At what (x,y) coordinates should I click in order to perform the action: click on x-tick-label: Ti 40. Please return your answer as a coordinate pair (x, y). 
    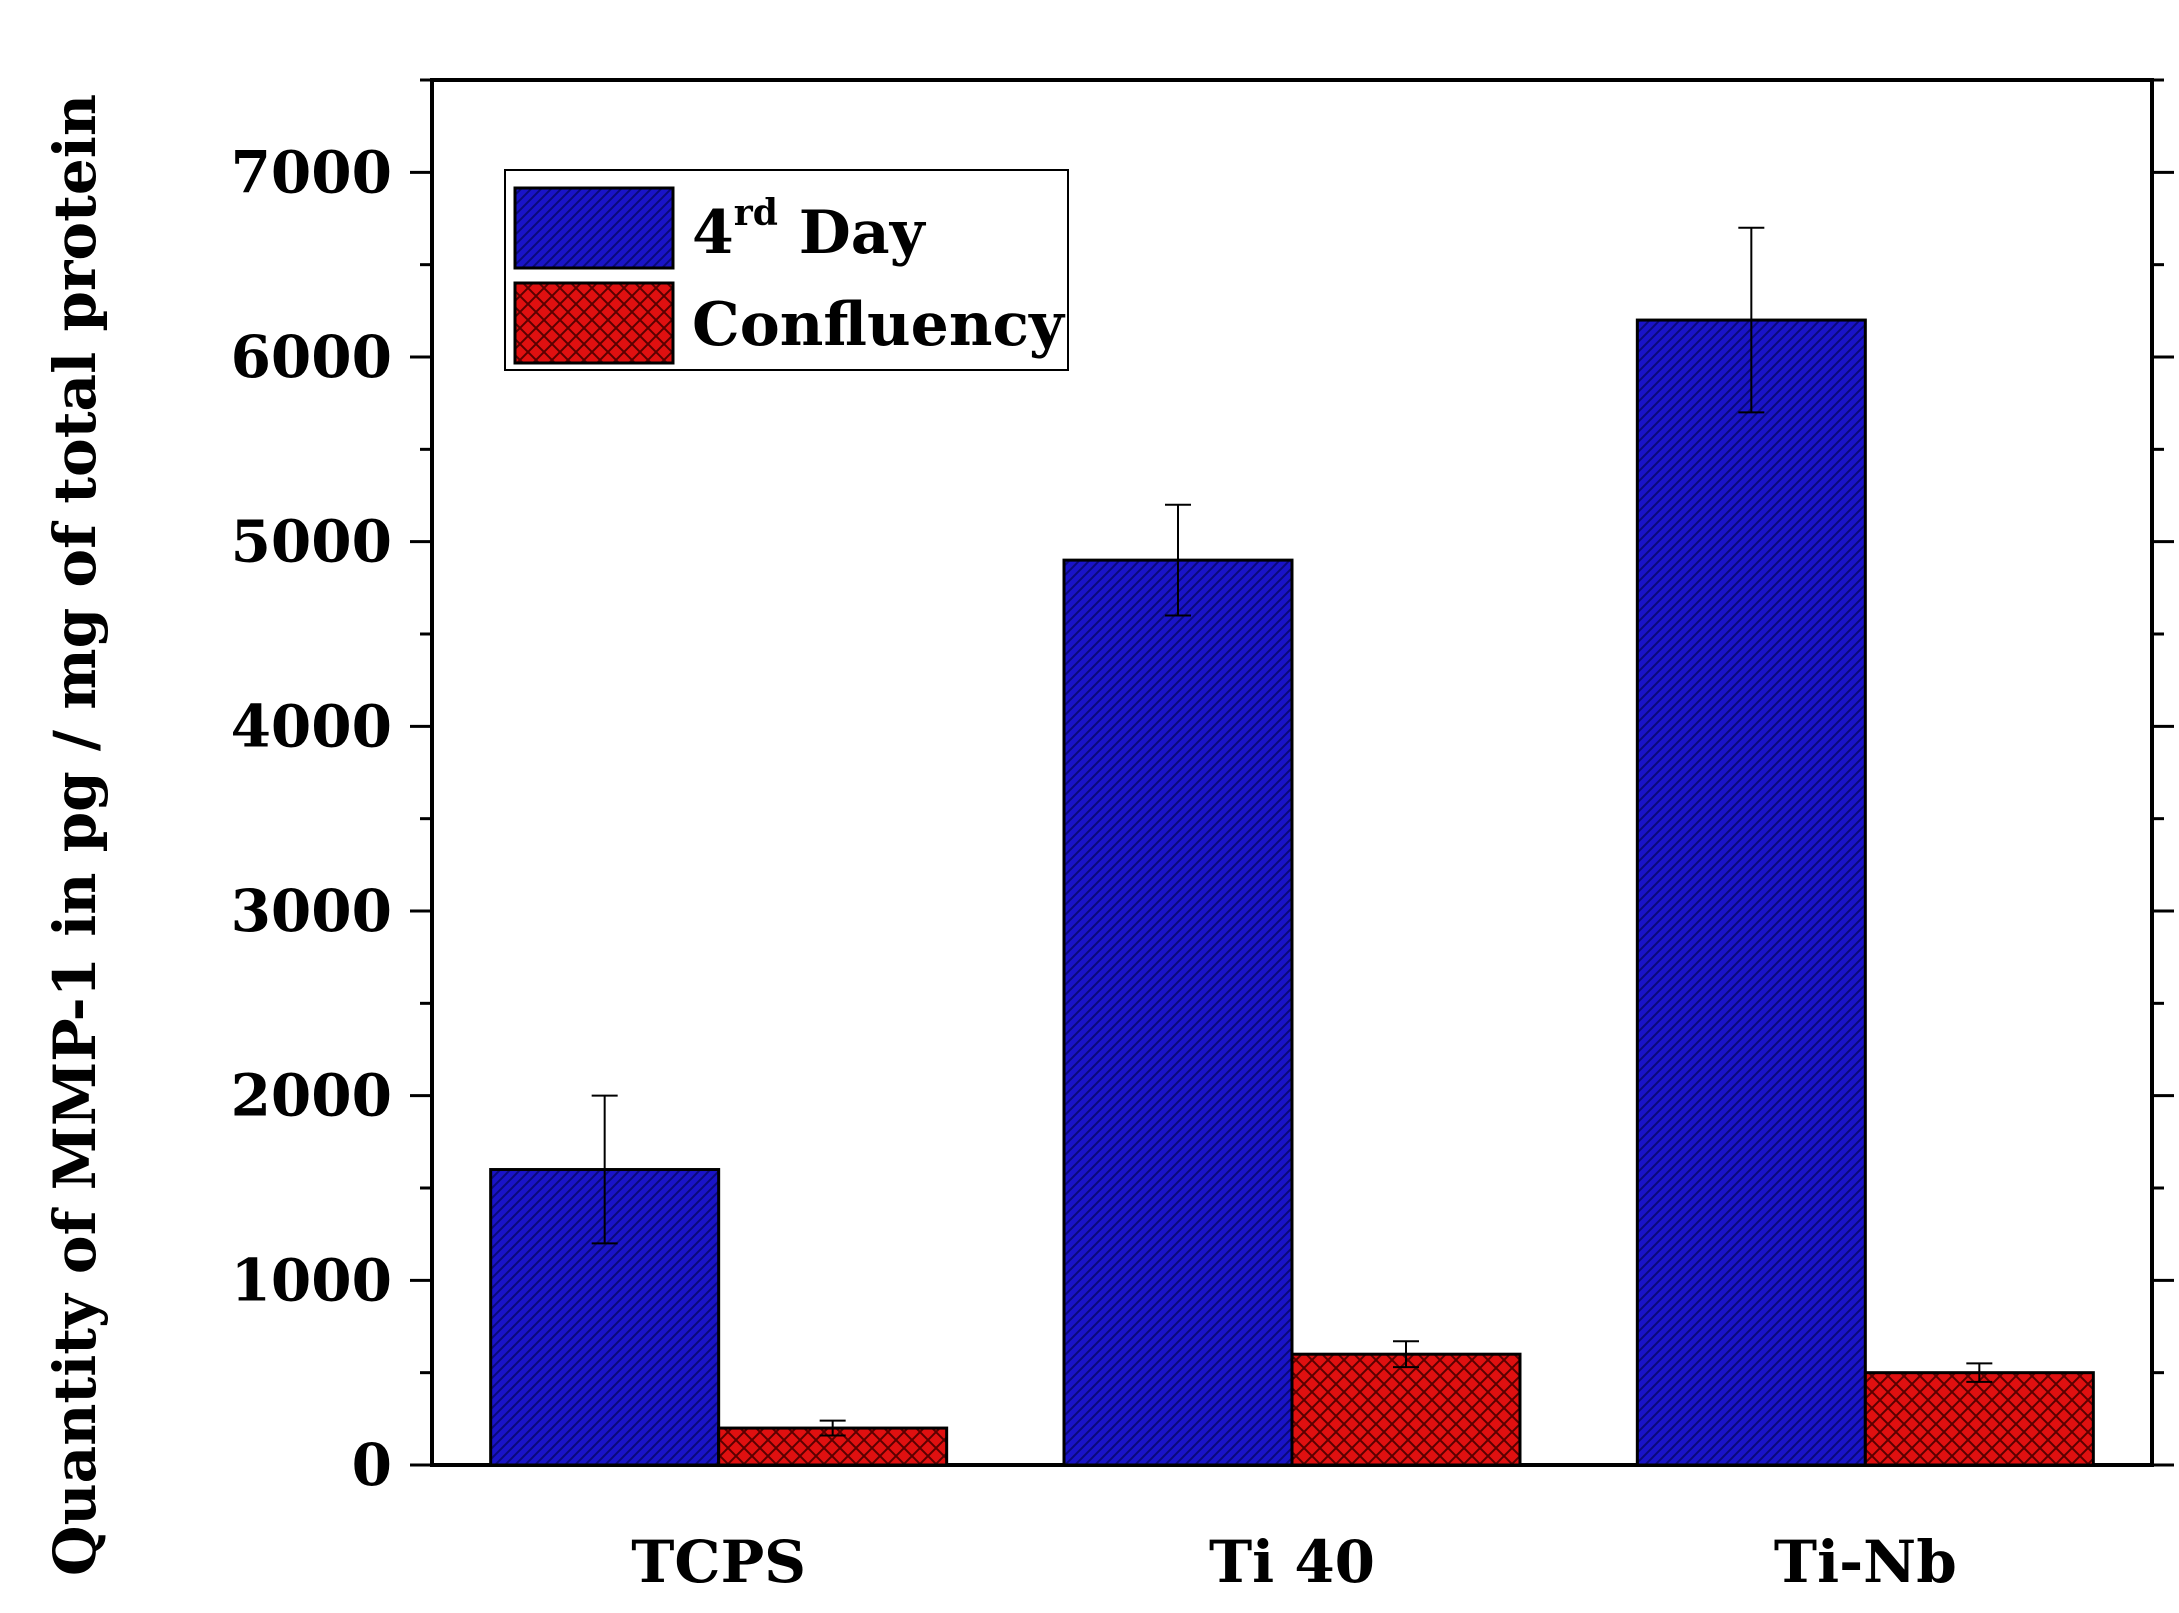
    Looking at the image, I should click on (1292, 1562).